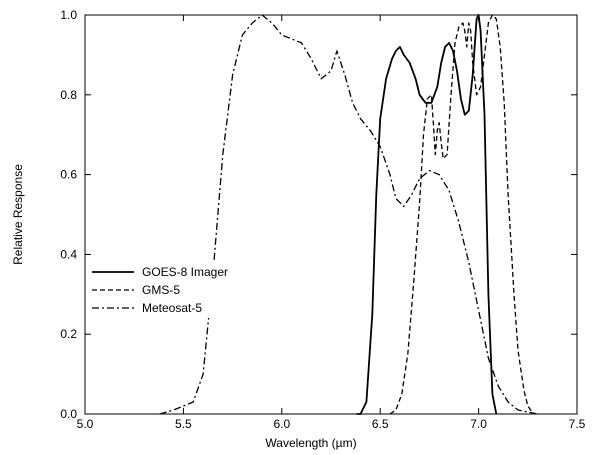 This screenshot has height=455, width=597. Describe the element at coordinates (68, 15) in the screenshot. I see `y-tick-label: 1.0` at that location.